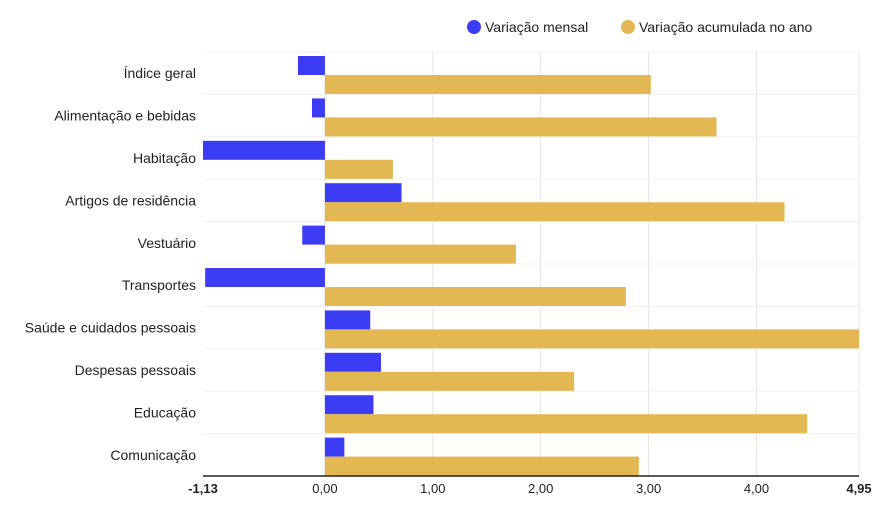  What do you see at coordinates (135, 370) in the screenshot?
I see `category-label: Despesas pessoais` at bounding box center [135, 370].